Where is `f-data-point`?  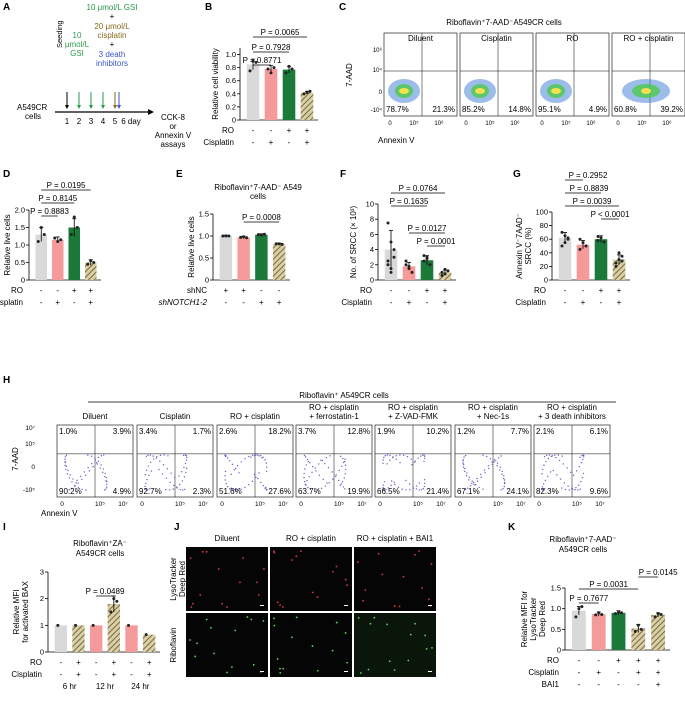
f-data-point is located at coordinates (427, 259).